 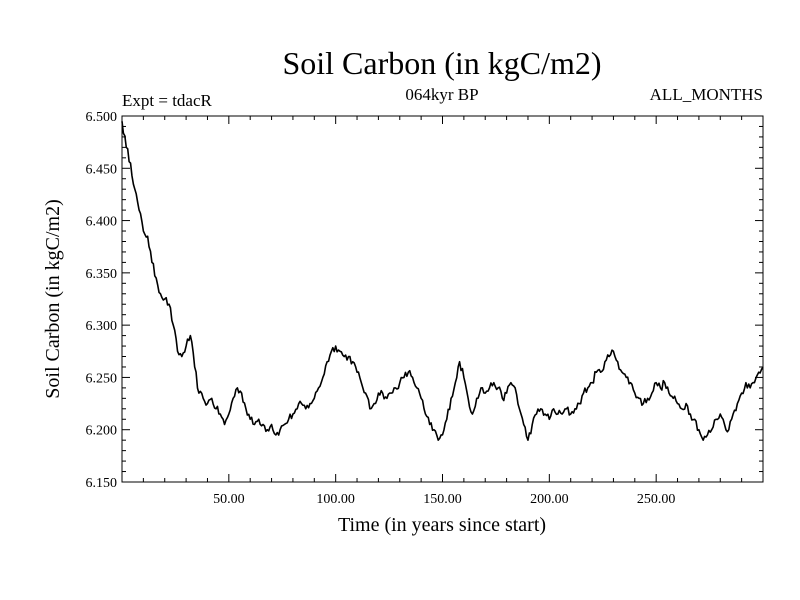 I want to click on y-tick-label: 6.350, so click(x=102, y=274).